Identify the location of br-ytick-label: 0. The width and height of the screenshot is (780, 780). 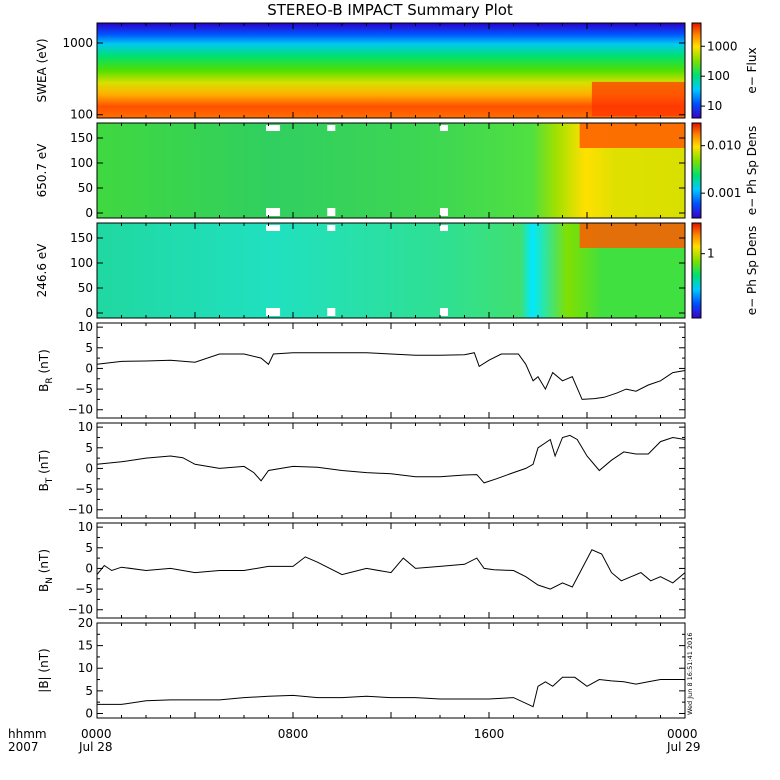
(89, 368).